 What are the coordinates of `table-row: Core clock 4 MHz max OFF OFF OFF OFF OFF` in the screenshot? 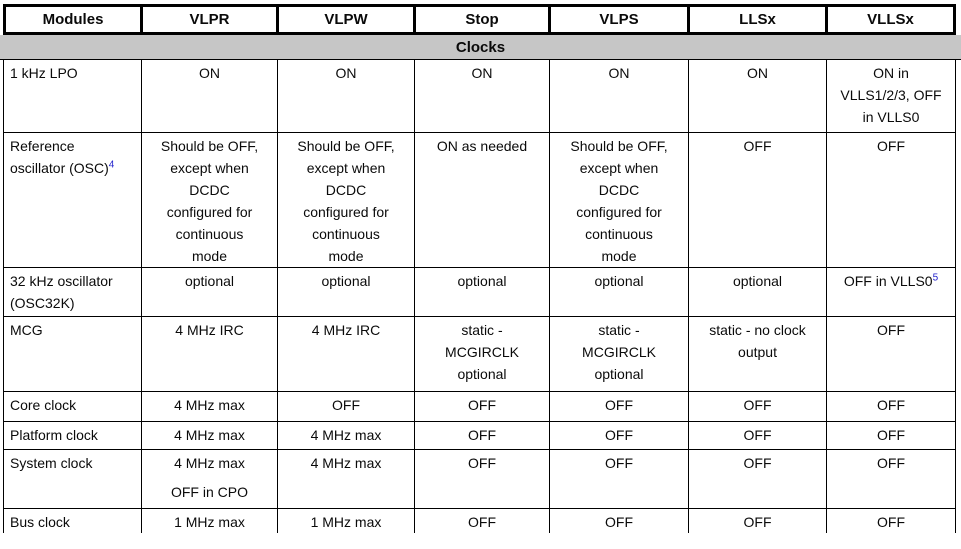 It's located at (479, 407).